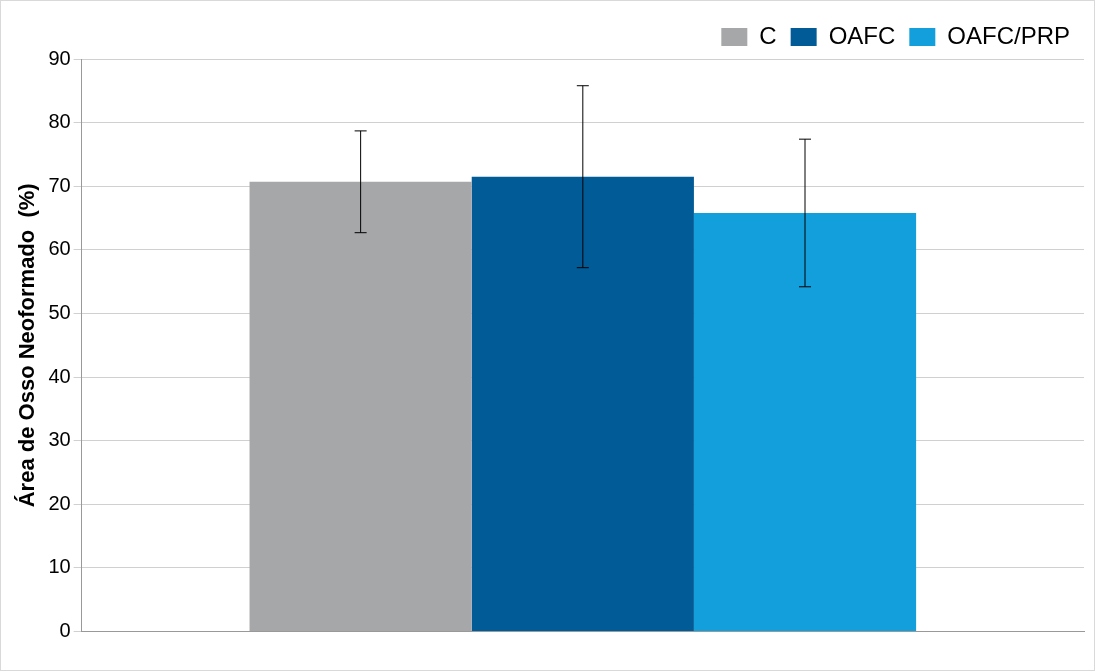  Describe the element at coordinates (59, 312) in the screenshot. I see `y-tick-label: 50` at that location.